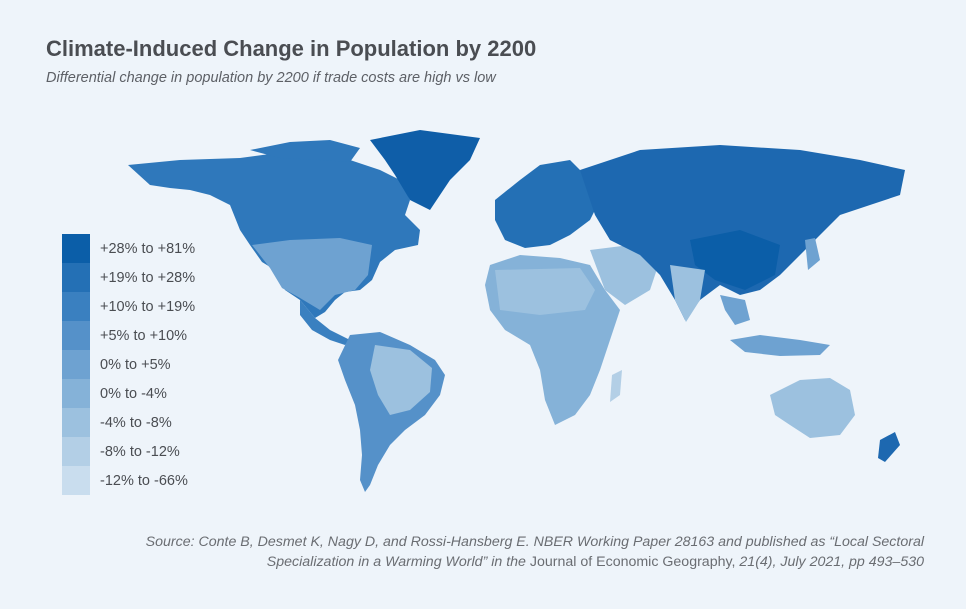  What do you see at coordinates (312, 274) in the screenshot?
I see `usa-region` at bounding box center [312, 274].